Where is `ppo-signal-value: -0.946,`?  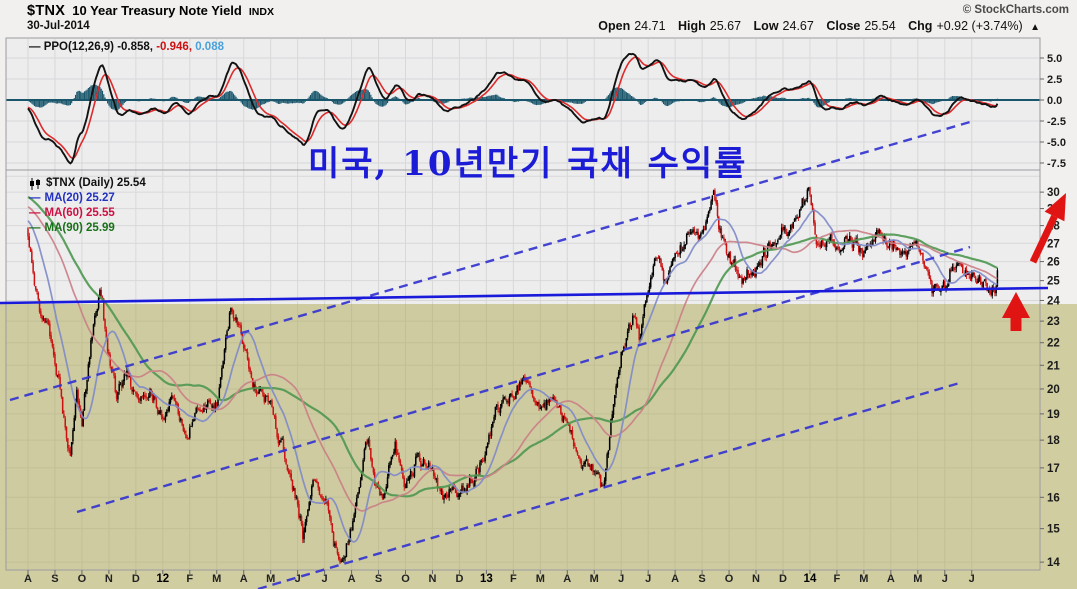
ppo-signal-value: -0.946, is located at coordinates (173, 47).